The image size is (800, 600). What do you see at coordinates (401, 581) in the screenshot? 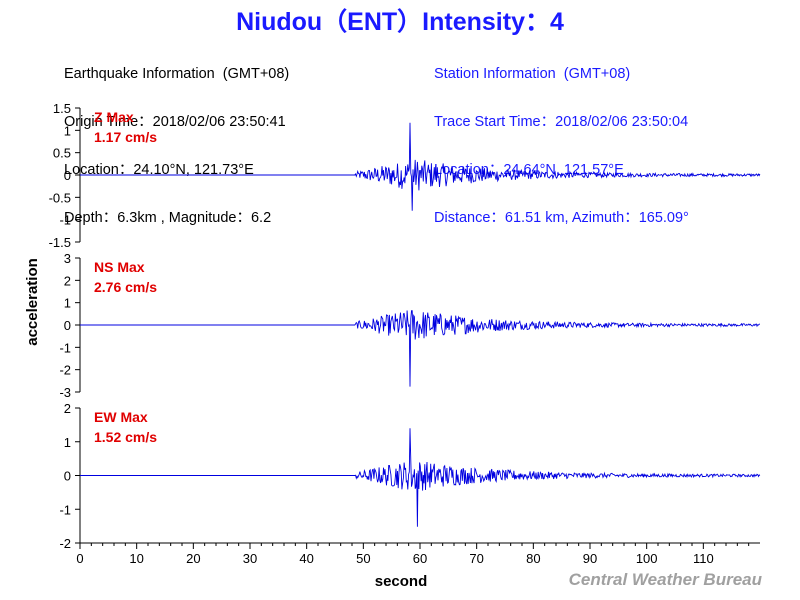
I see `x-axis-label: second` at bounding box center [401, 581].